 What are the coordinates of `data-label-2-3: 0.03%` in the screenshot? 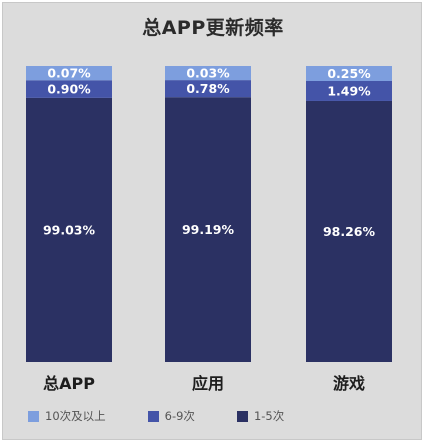 It's located at (208, 73).